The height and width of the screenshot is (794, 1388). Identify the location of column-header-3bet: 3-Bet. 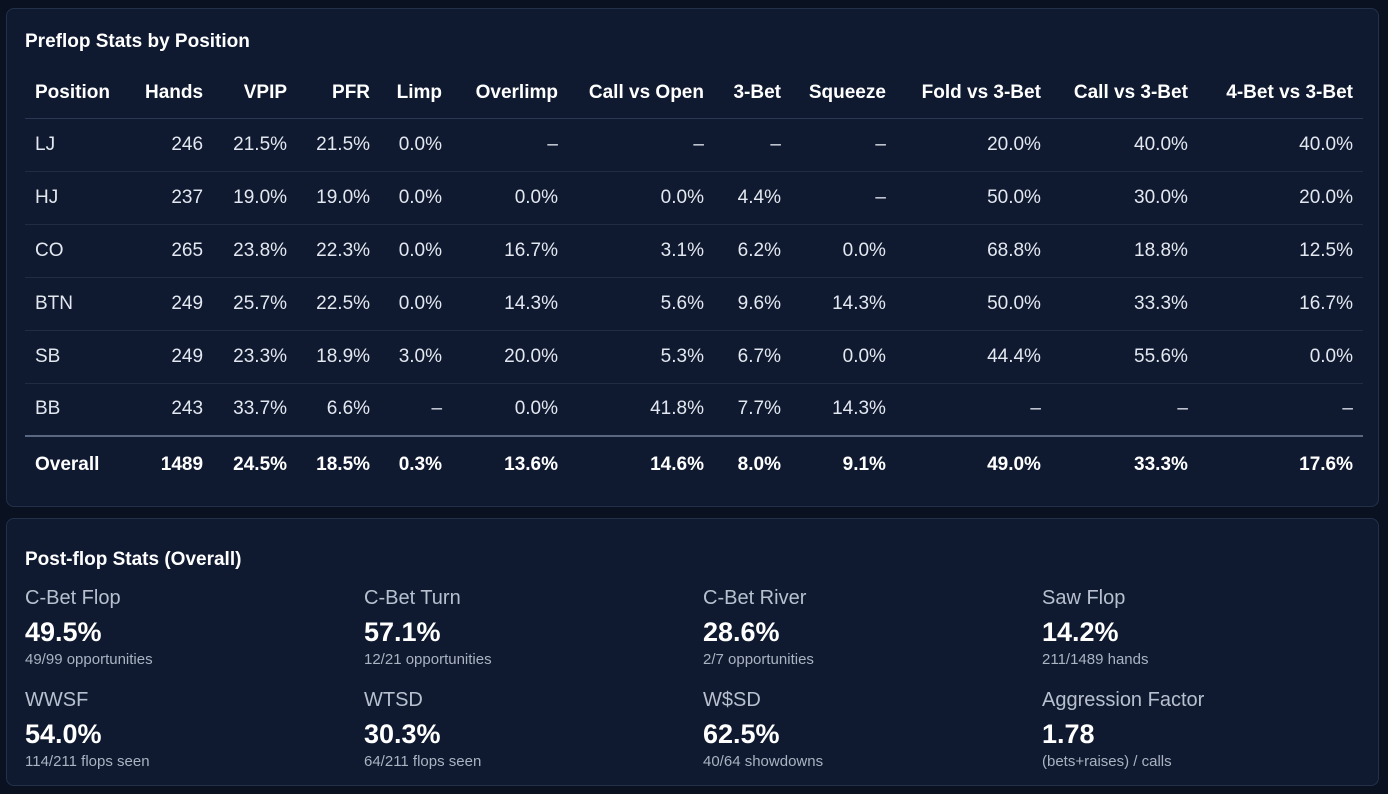
(752, 93).